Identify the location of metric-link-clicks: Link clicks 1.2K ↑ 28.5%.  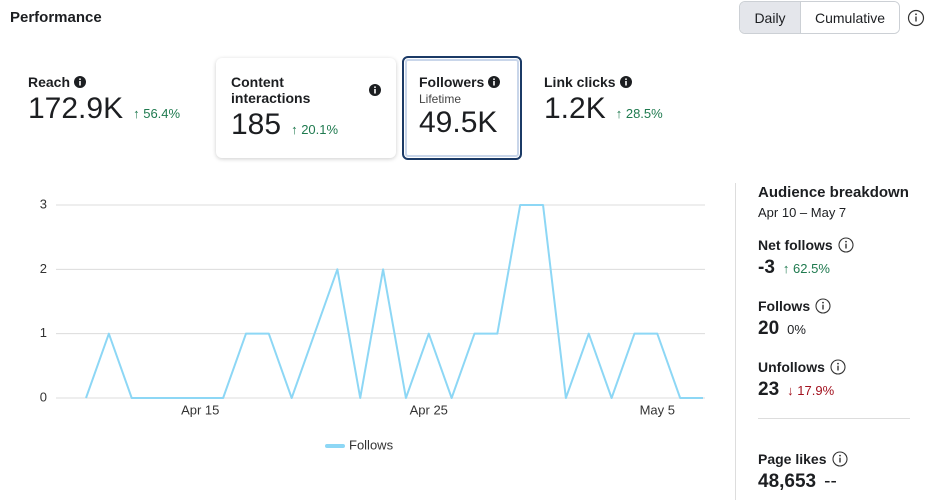
(603, 100).